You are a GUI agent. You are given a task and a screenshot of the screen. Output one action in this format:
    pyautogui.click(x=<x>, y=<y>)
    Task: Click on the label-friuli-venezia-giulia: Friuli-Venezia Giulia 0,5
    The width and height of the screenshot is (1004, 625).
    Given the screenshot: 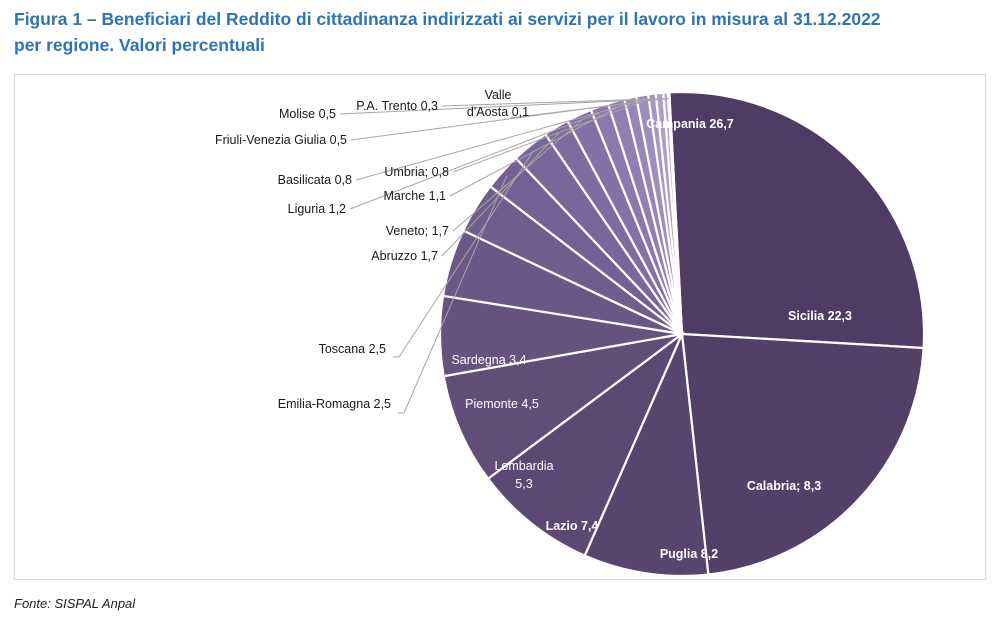 What is the action you would take?
    pyautogui.click(x=281, y=140)
    